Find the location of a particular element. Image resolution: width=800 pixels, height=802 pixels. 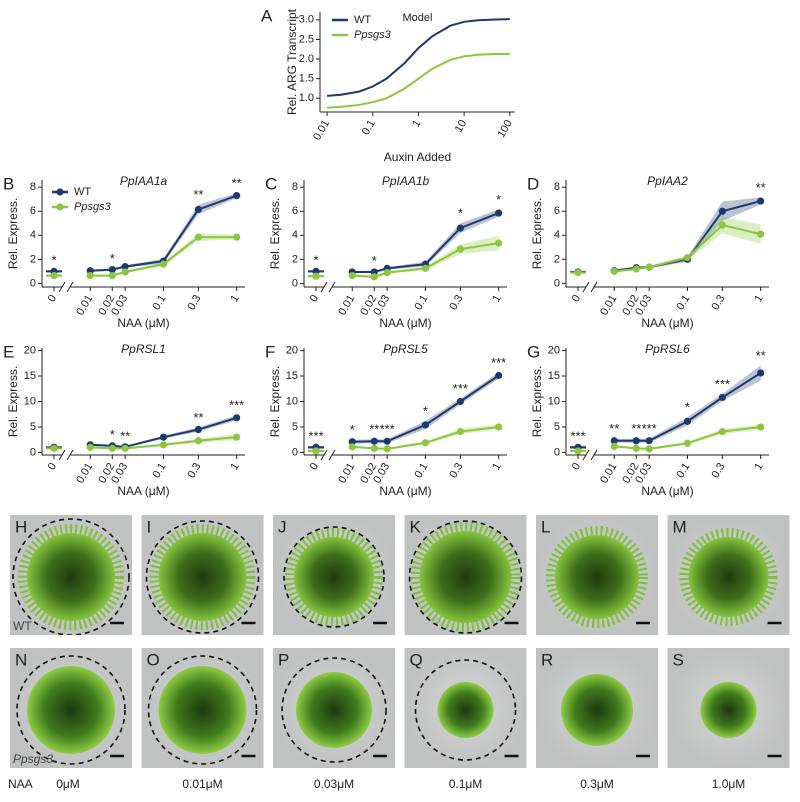

y-tick-label: 5 is located at coordinates (557, 427).